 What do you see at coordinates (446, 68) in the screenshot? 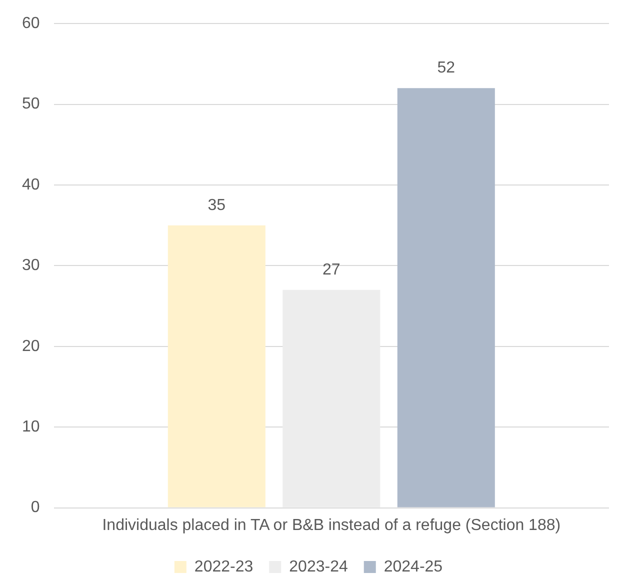
I see `data-label: 52` at bounding box center [446, 68].